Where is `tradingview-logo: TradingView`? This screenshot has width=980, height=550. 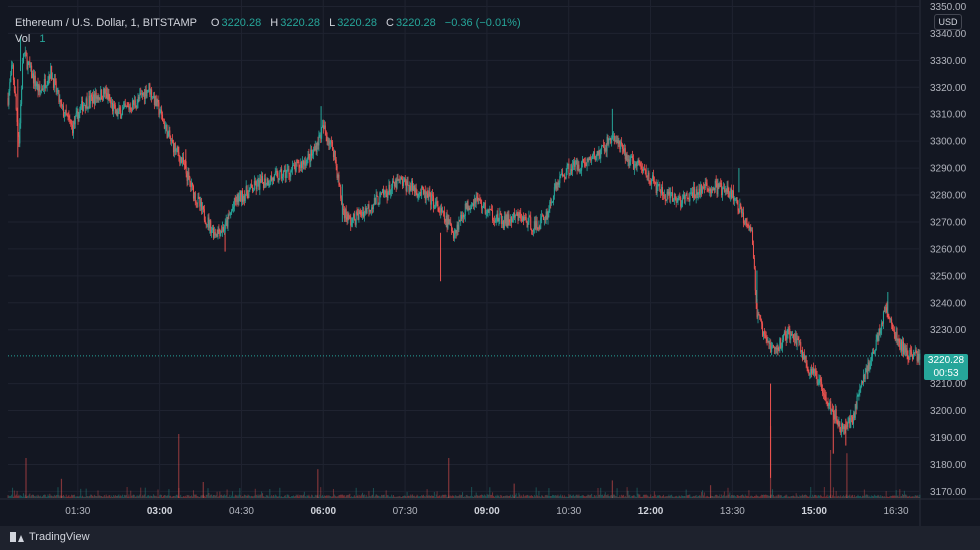 tradingview-logo: TradingView is located at coordinates (50, 537).